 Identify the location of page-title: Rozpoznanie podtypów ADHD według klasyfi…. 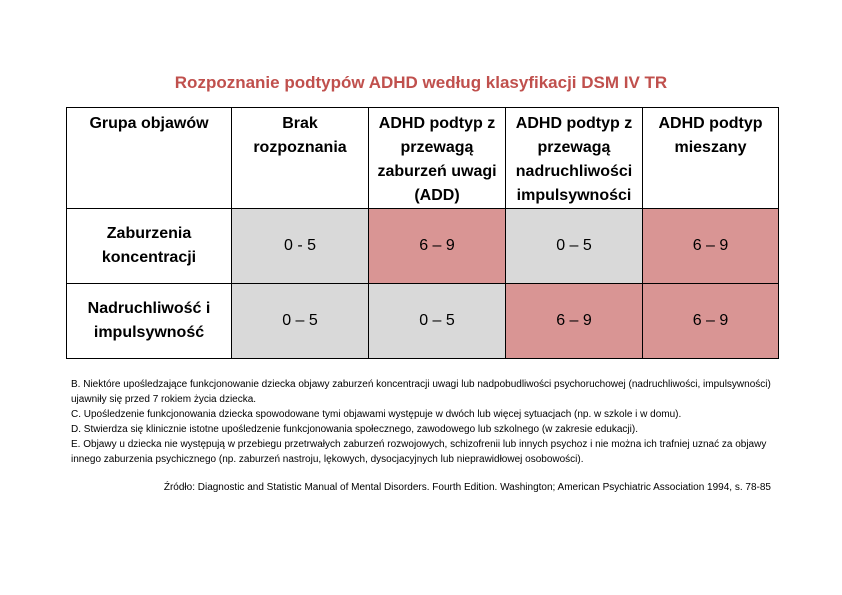
(421, 82).